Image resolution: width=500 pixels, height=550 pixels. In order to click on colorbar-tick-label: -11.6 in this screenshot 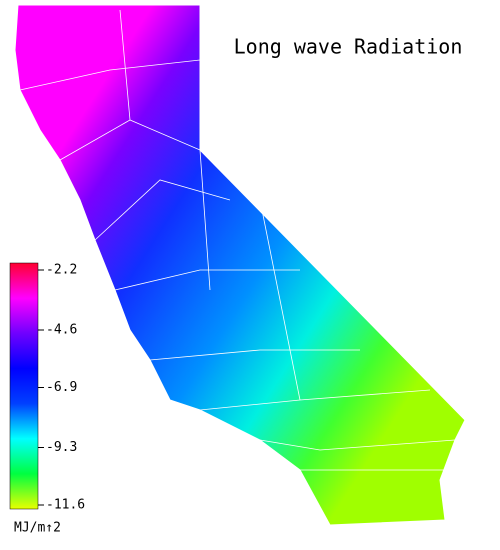, I will do `click(65, 505)`.